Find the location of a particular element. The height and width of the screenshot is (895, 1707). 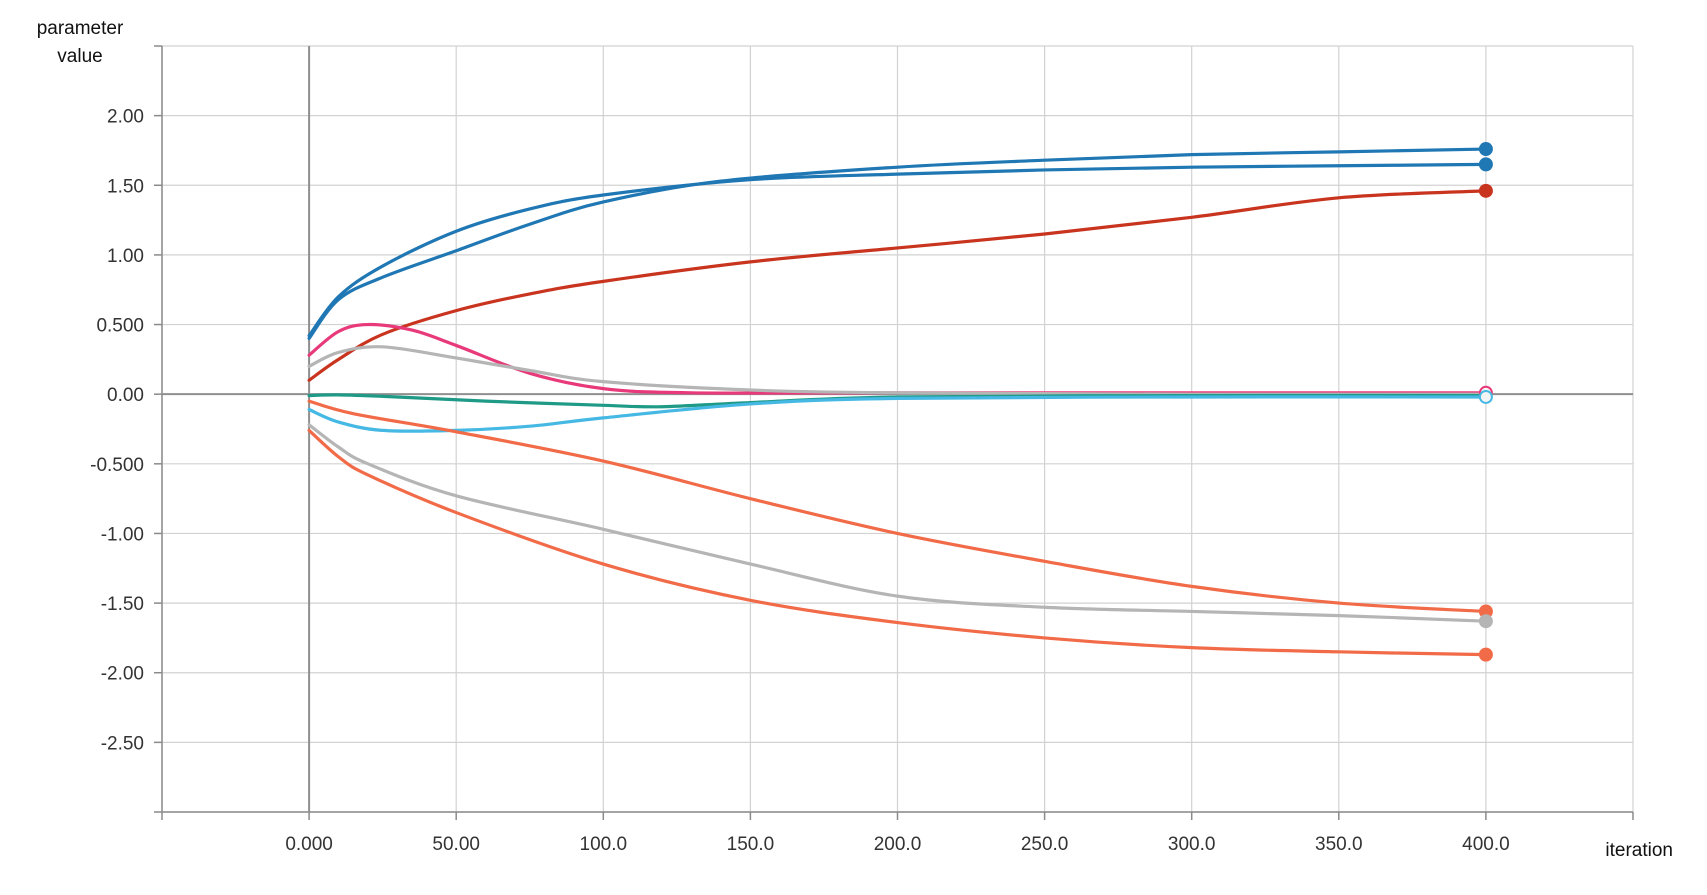

y-axis-title-line1: parameter is located at coordinates (80, 28).